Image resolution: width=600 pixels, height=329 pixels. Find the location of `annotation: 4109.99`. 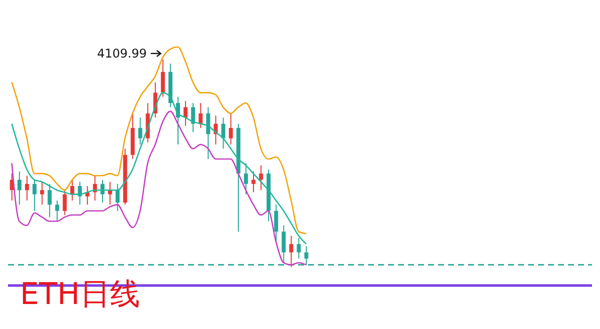

annotation: 4109.99 is located at coordinates (122, 53).